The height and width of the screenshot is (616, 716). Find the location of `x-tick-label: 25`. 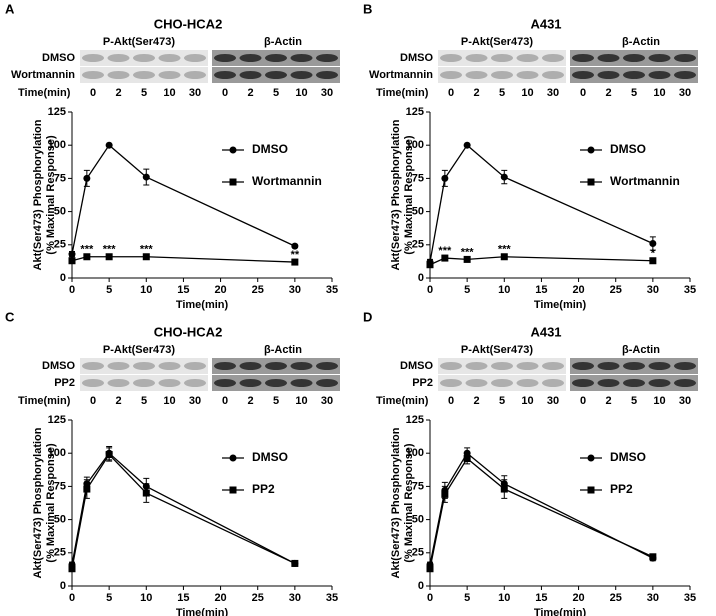

x-tick-label: 25 is located at coordinates (258, 598).